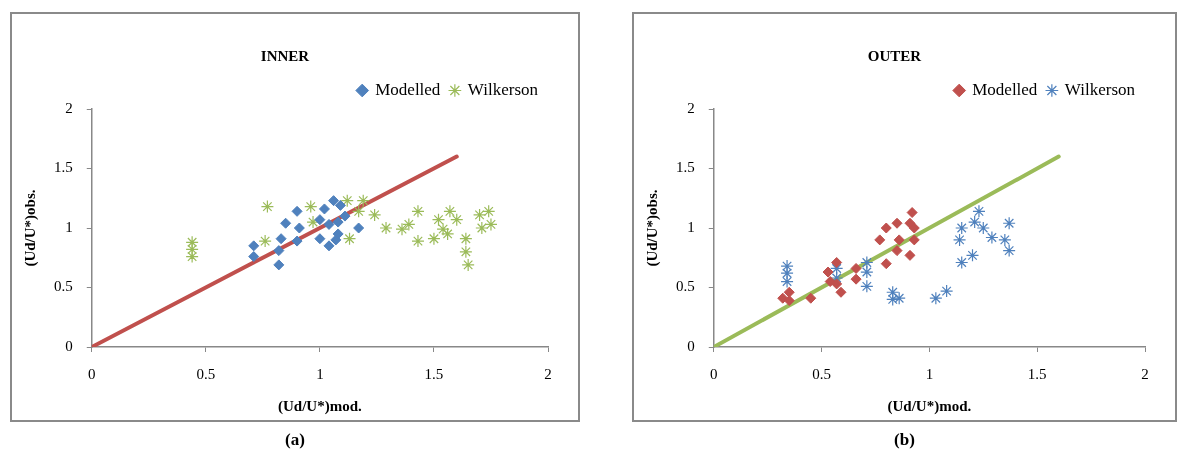  Describe the element at coordinates (894, 55) in the screenshot. I see `chart-title: OUTER` at that location.